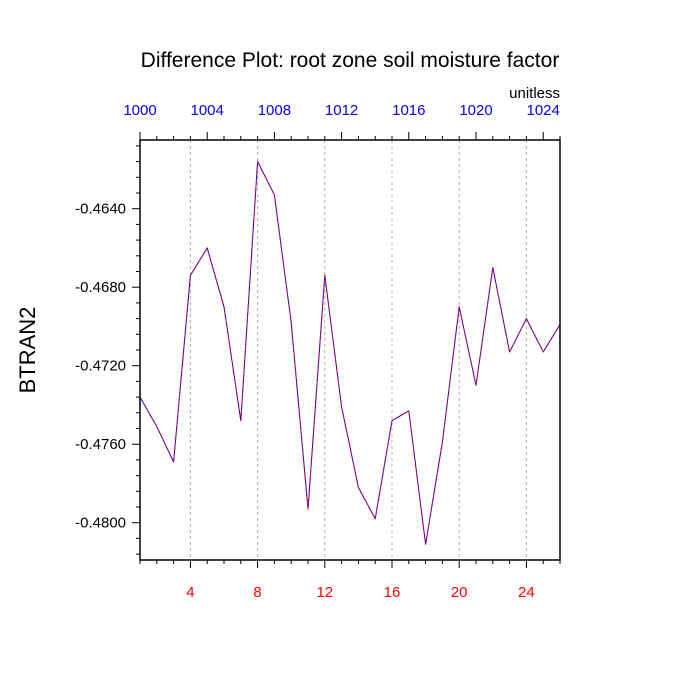 This screenshot has height=700, width=700. What do you see at coordinates (408, 110) in the screenshot?
I see `top-tick-label: 1016` at bounding box center [408, 110].